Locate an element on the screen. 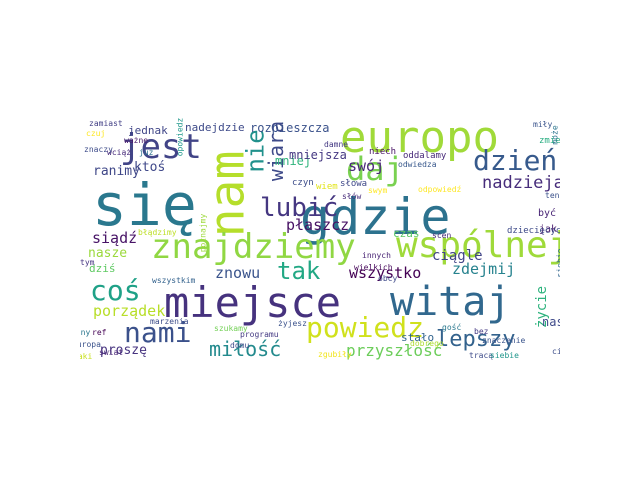 The width and height of the screenshot is (640, 480). word: stało is located at coordinates (418, 337).